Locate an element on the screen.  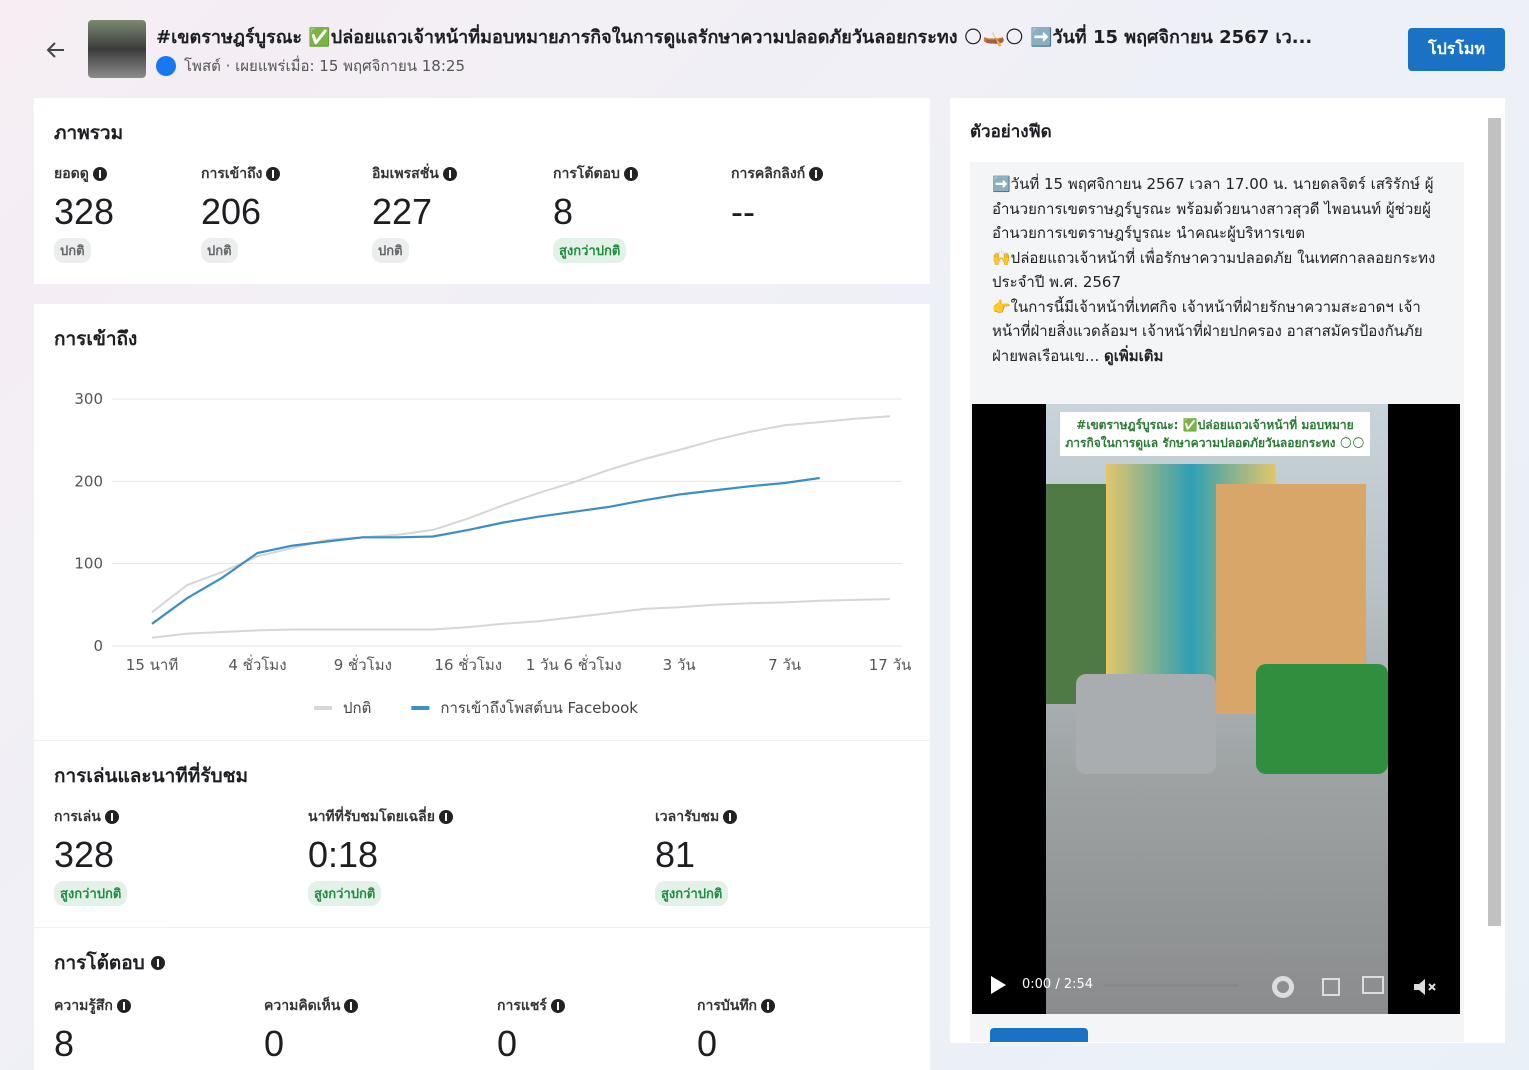
metric-label-text: ความคิดเห็น is located at coordinates (302, 1006).